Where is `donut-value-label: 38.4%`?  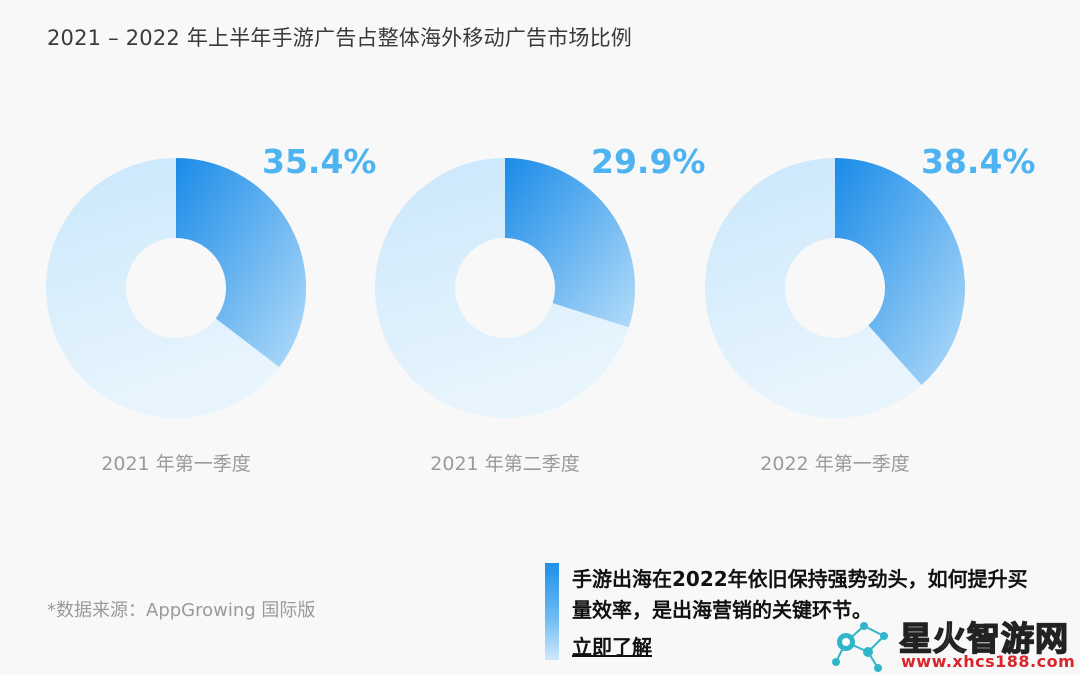 donut-value-label: 38.4% is located at coordinates (978, 161).